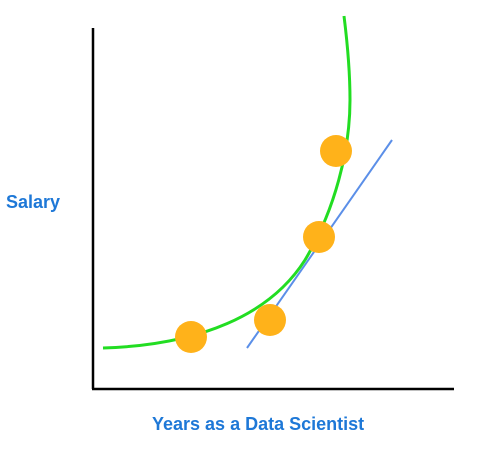  What do you see at coordinates (33, 202) in the screenshot?
I see `y-axis-label: Salary` at bounding box center [33, 202].